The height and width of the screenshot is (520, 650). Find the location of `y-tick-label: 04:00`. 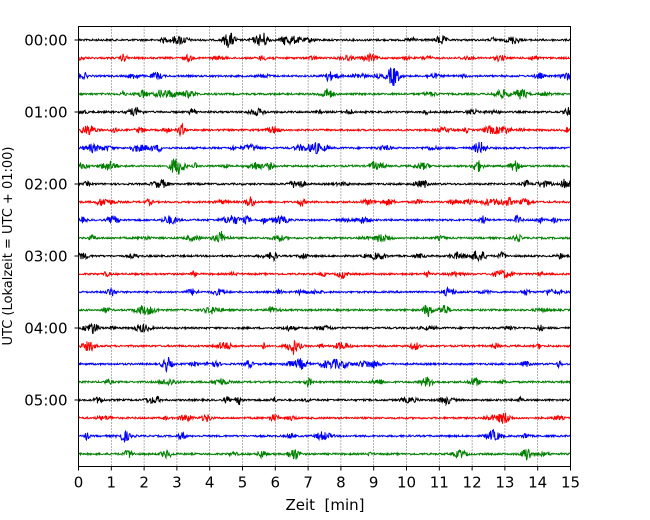

y-tick-label: 04:00 is located at coordinates (45, 329).